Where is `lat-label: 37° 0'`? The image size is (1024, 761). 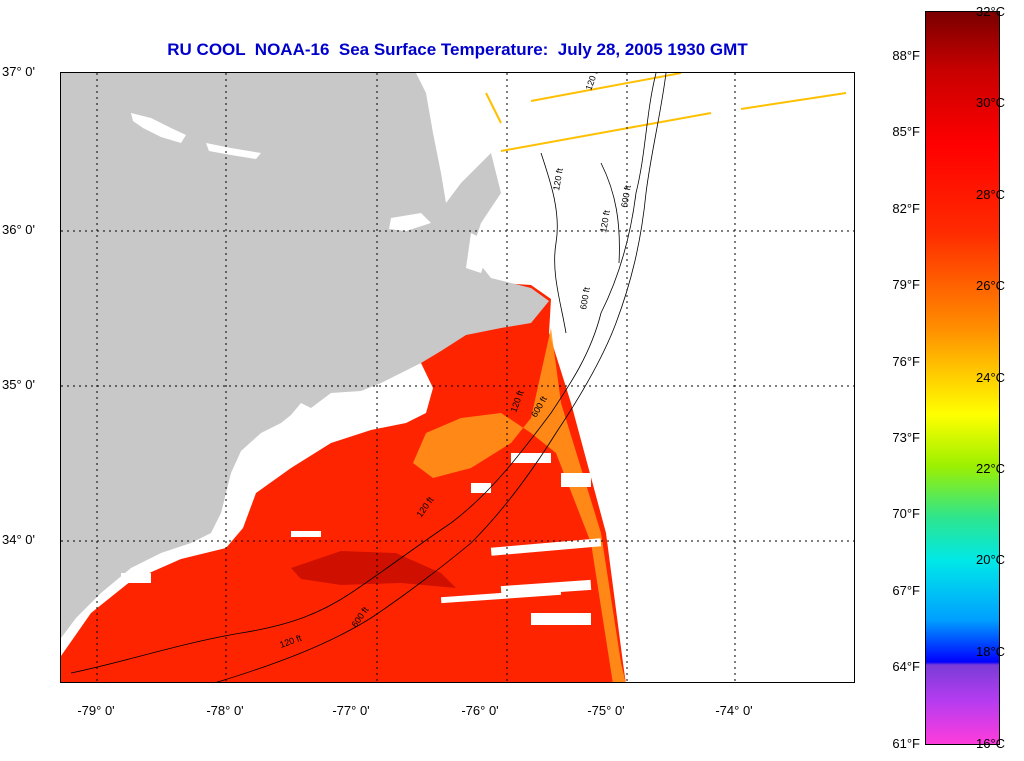
lat-label: 37° 0' is located at coordinates (18, 71).